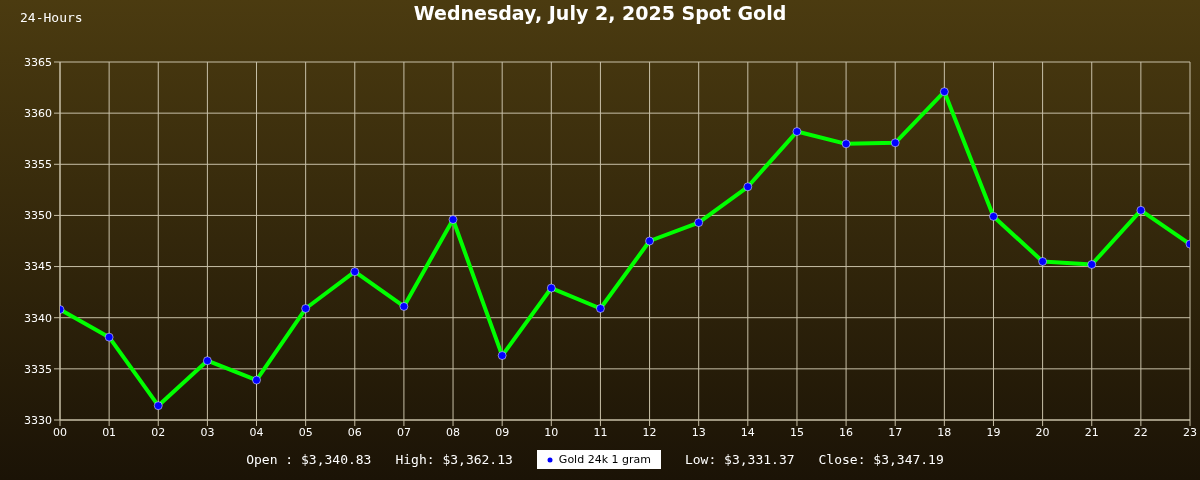 The height and width of the screenshot is (480, 1200). I want to click on x-tick-label: 02, so click(158, 432).